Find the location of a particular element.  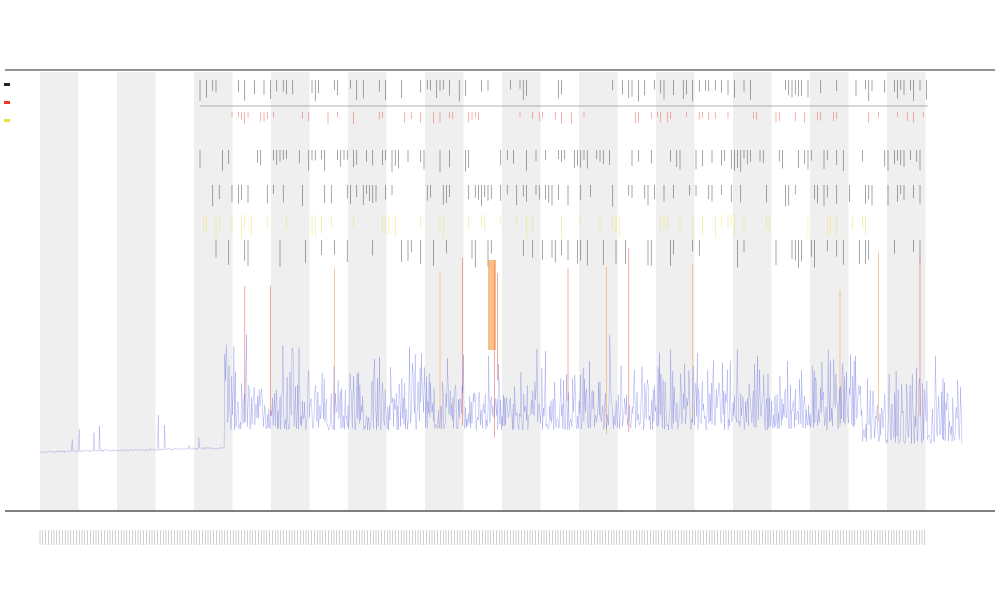

event-burst is located at coordinates (492, 305).